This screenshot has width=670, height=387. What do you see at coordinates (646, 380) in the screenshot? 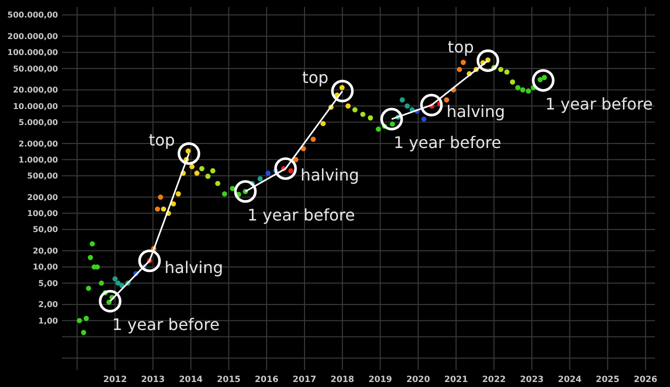
I see `x-tick-label: 2026` at bounding box center [646, 380].